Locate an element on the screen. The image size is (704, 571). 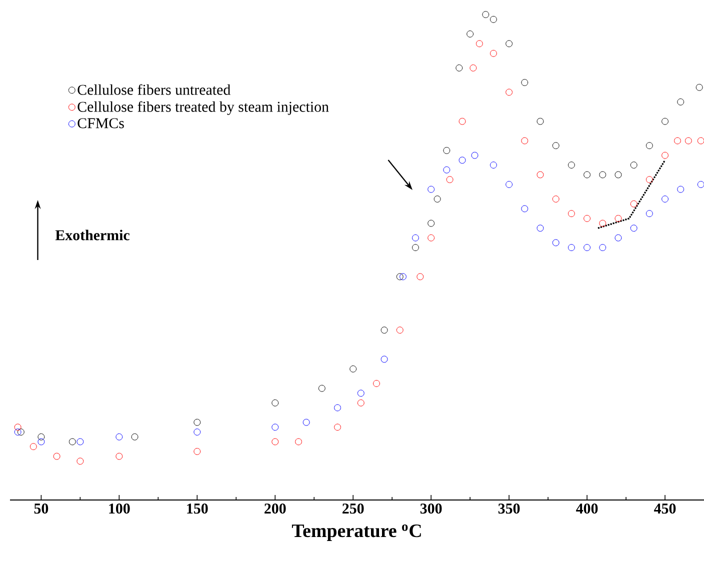
legend-label: Cellulose fibers untreated is located at coordinates (154, 89).